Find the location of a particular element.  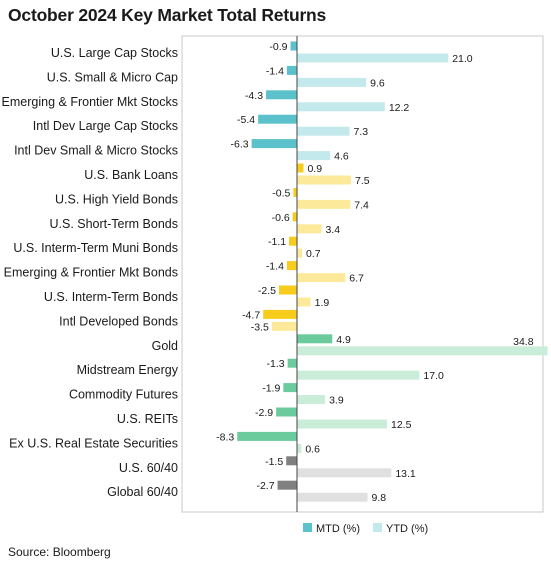

mtd-value-label: -2.9 is located at coordinates (264, 413).